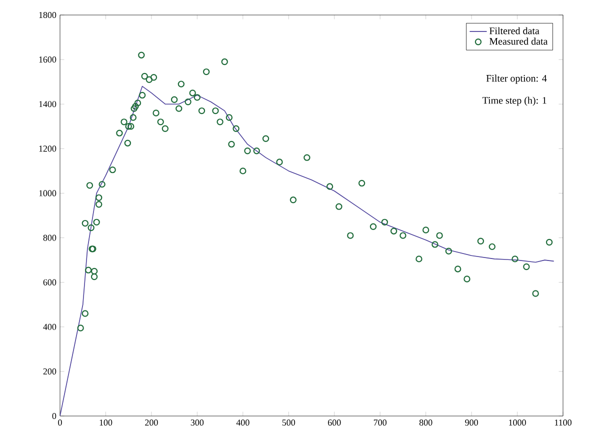  I want to click on y-tick-label: 0, so click(54, 416).